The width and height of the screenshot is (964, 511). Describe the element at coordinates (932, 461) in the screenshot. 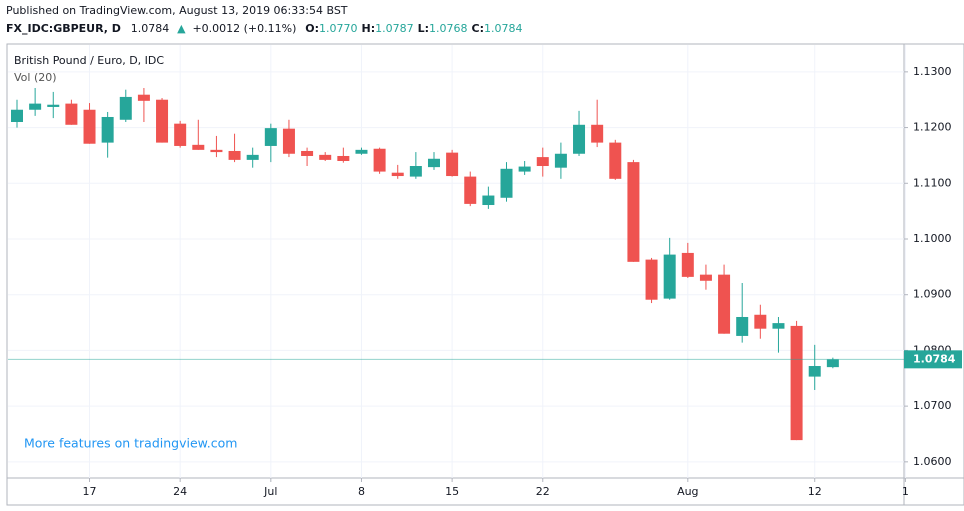

I see `y-tick-label: 1.0600` at that location.